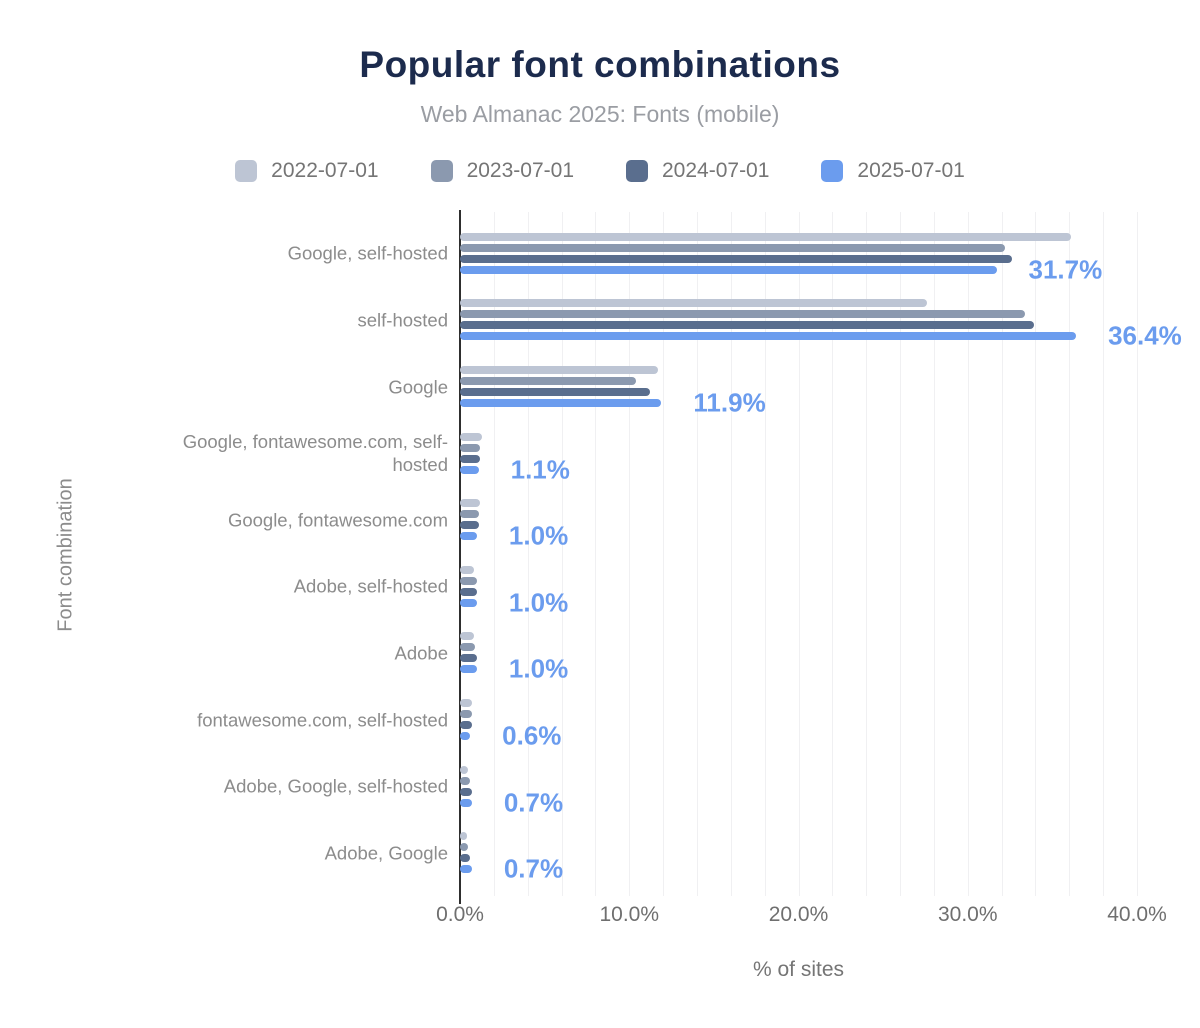 This screenshot has height=1028, width=1200. Describe the element at coordinates (460, 914) in the screenshot. I see `x-tick-label: 0.0%` at that location.